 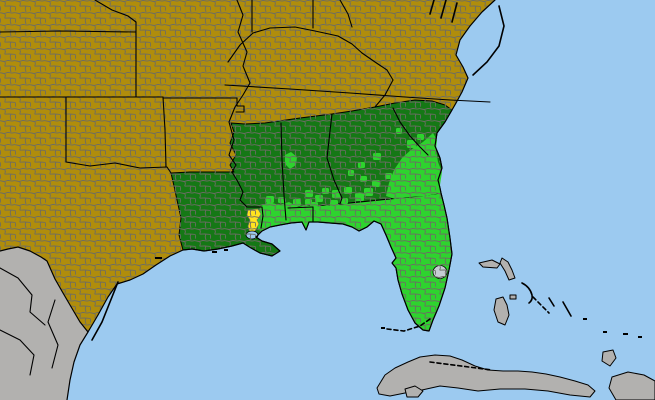 What do you see at coordinates (501, 311) in the screenshot?
I see `island-andros` at bounding box center [501, 311].